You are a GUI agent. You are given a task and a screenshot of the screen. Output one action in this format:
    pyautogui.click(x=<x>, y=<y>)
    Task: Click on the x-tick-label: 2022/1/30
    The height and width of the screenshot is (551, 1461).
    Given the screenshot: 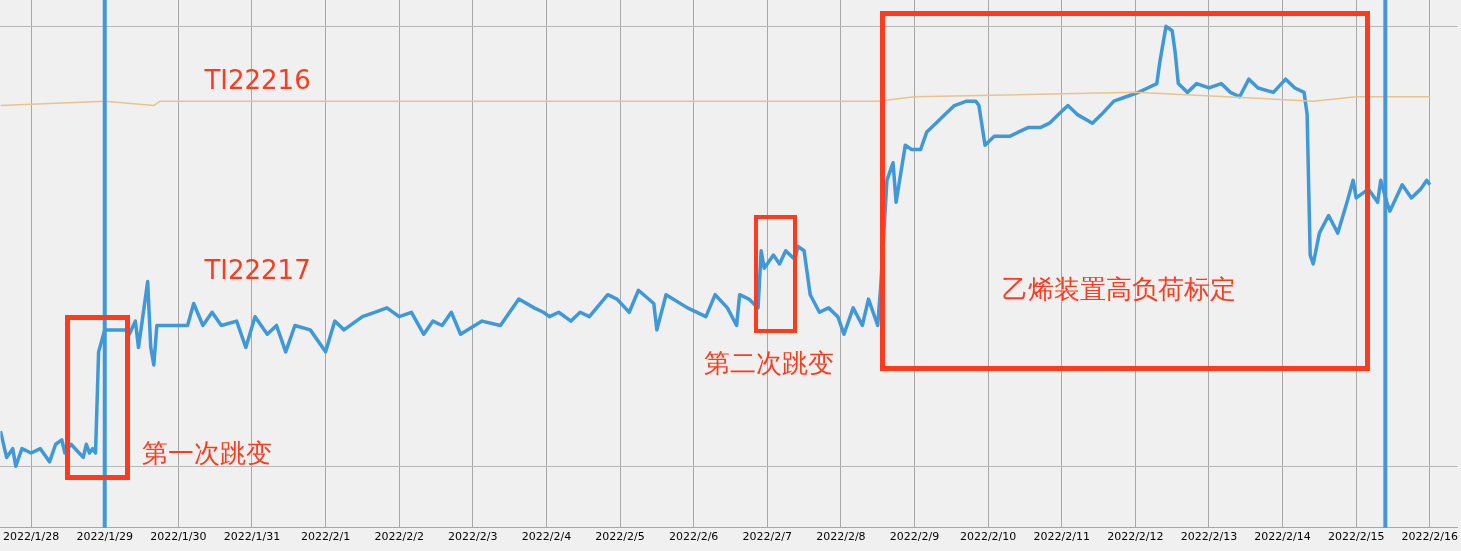 What is the action you would take?
    pyautogui.click(x=178, y=537)
    